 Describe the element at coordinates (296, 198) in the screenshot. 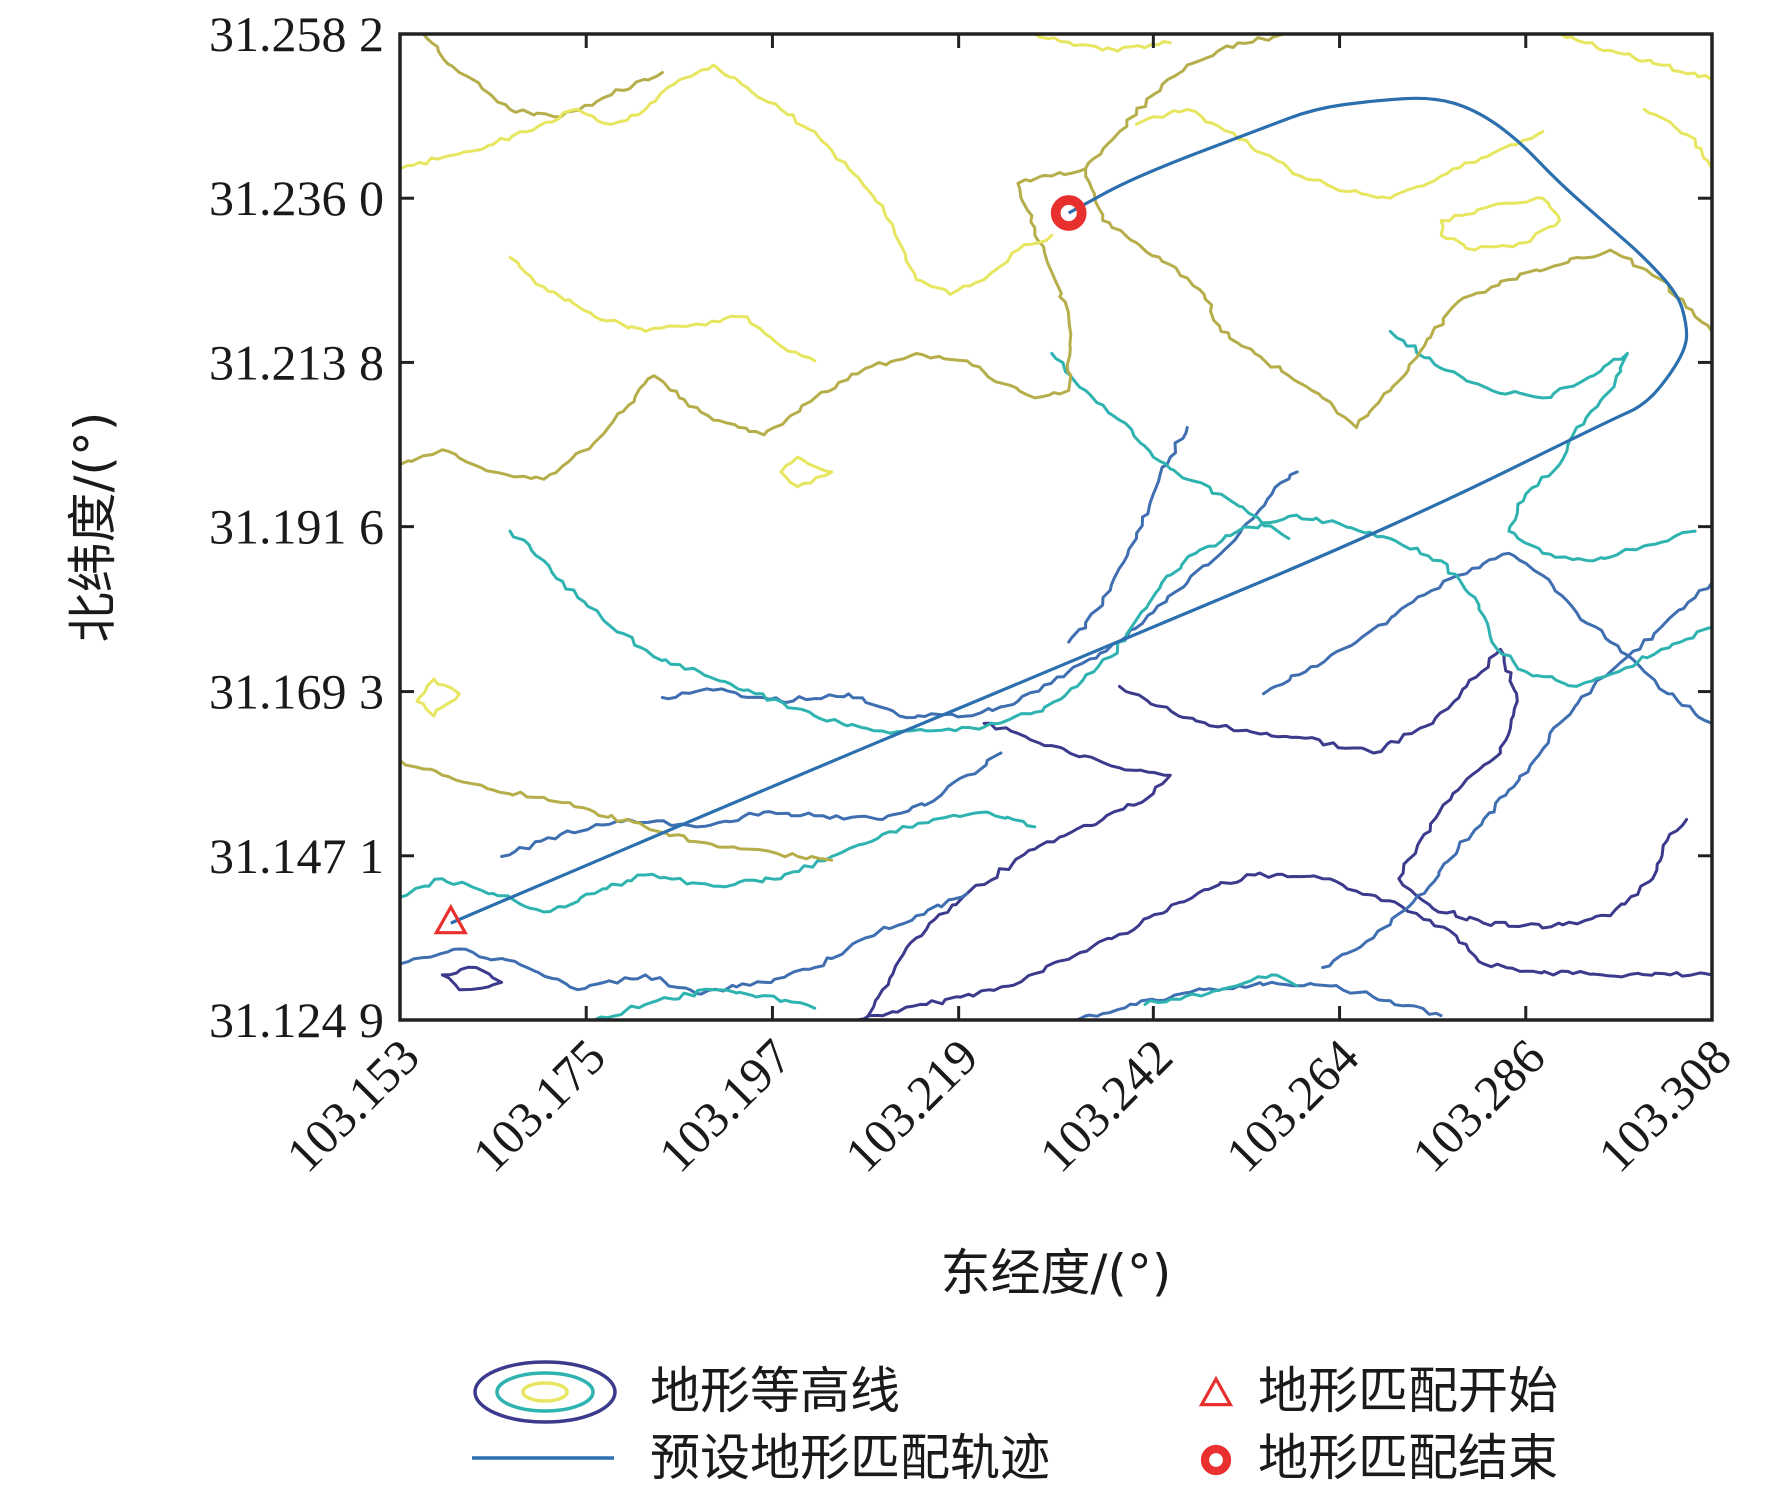

I see `y-tick-label: 31.236 0` at that location.